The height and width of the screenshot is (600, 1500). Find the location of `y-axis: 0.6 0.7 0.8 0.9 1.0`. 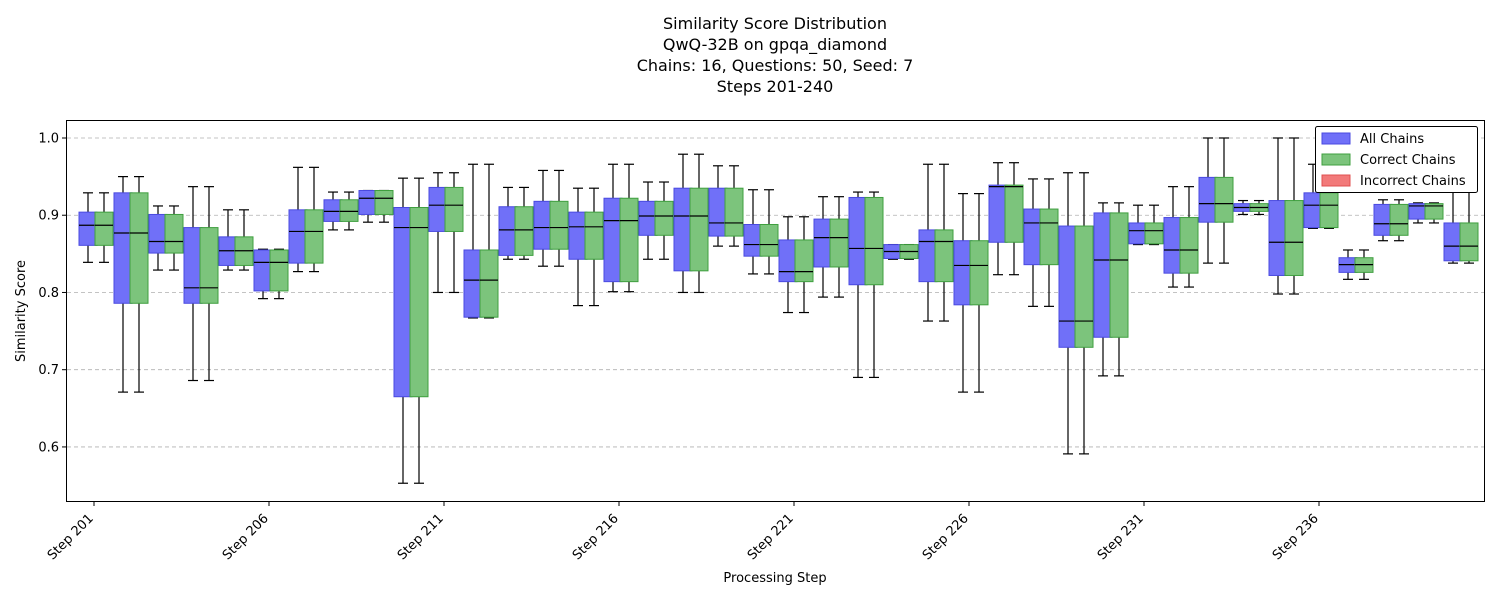

y-axis: 0.6 0.7 0.8 0.9 1.0 is located at coordinates (52, 293).